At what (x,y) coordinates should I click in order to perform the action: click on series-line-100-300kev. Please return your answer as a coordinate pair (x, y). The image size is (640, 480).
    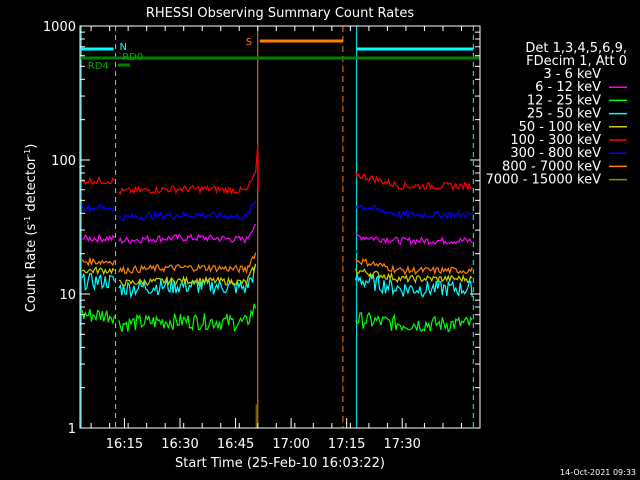
    Looking at the image, I should click on (277, 183).